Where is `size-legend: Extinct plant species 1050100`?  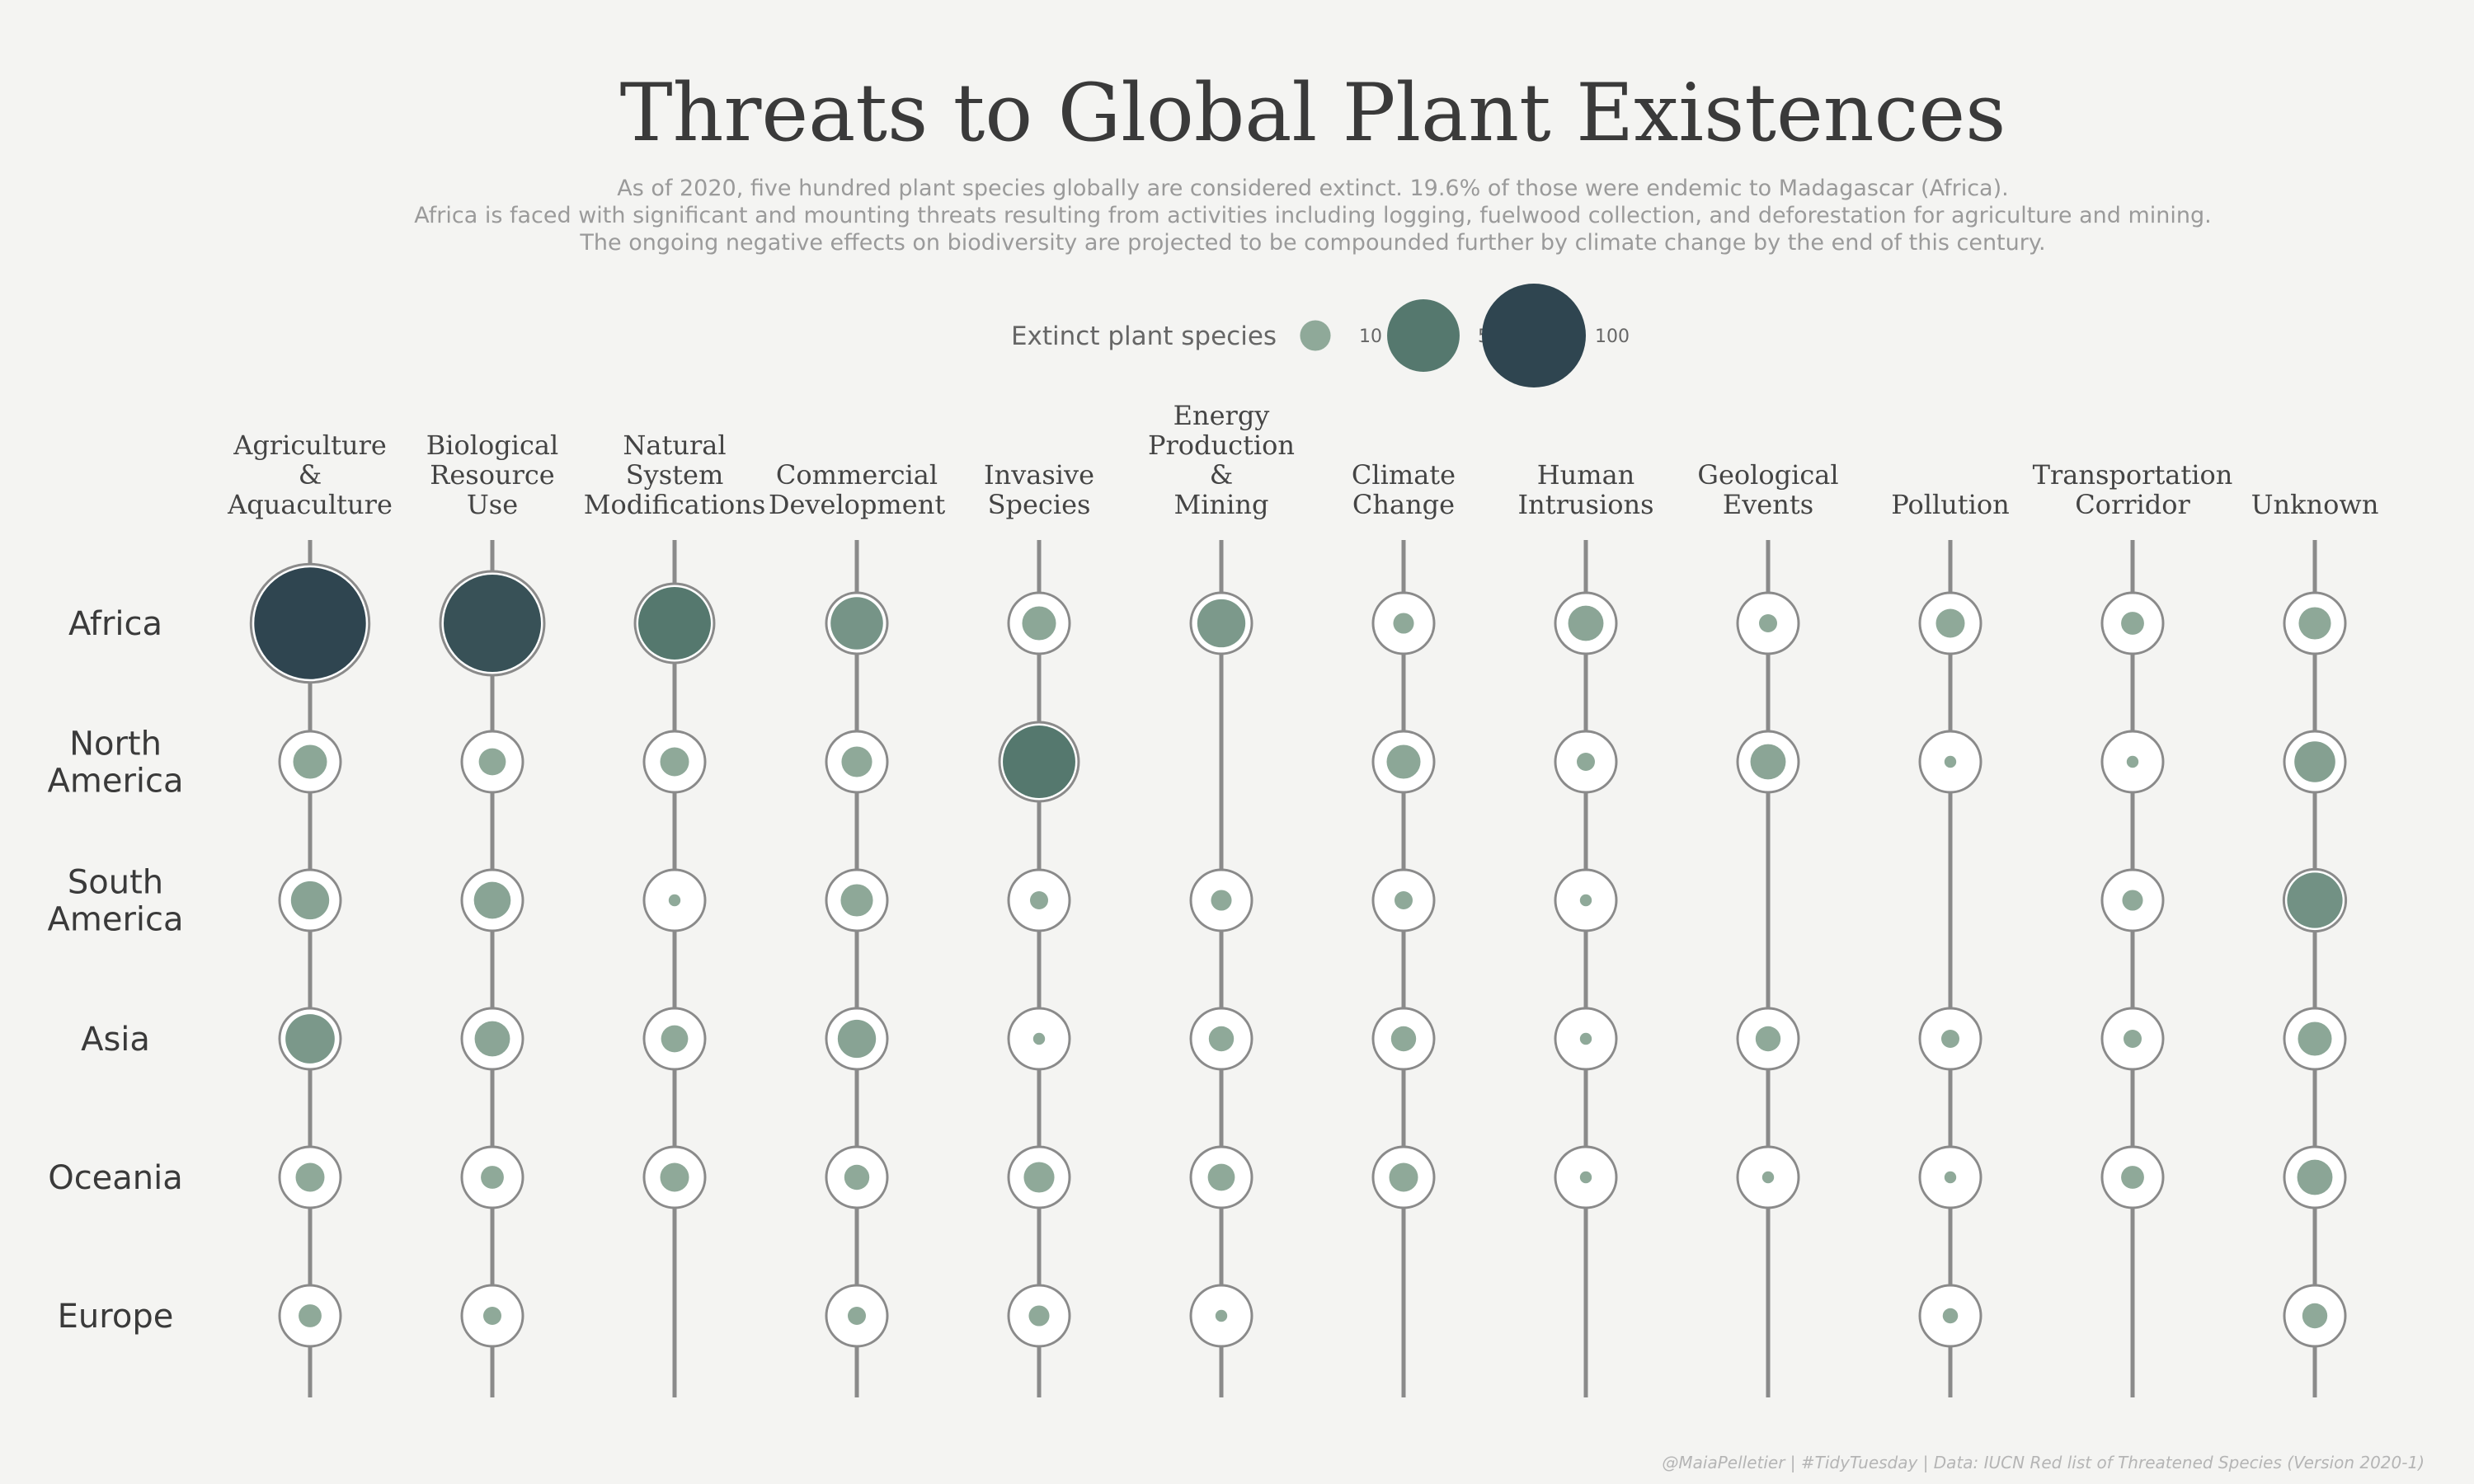
size-legend: Extinct plant species 1050100 is located at coordinates (1320, 335).